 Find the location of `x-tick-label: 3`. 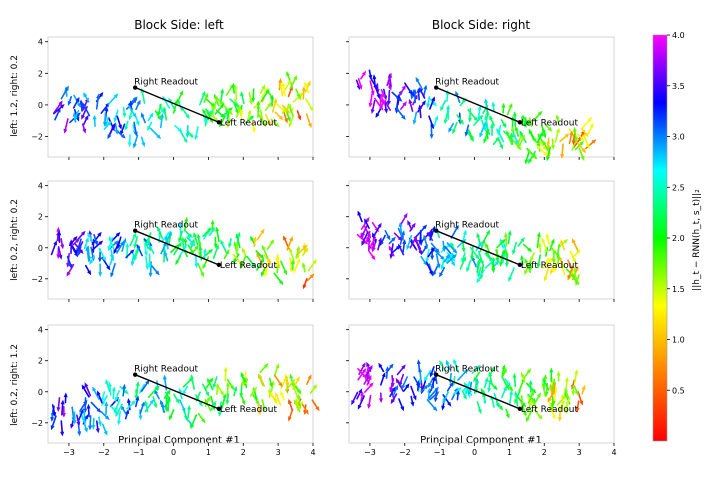

x-tick-label: 3 is located at coordinates (579, 452).